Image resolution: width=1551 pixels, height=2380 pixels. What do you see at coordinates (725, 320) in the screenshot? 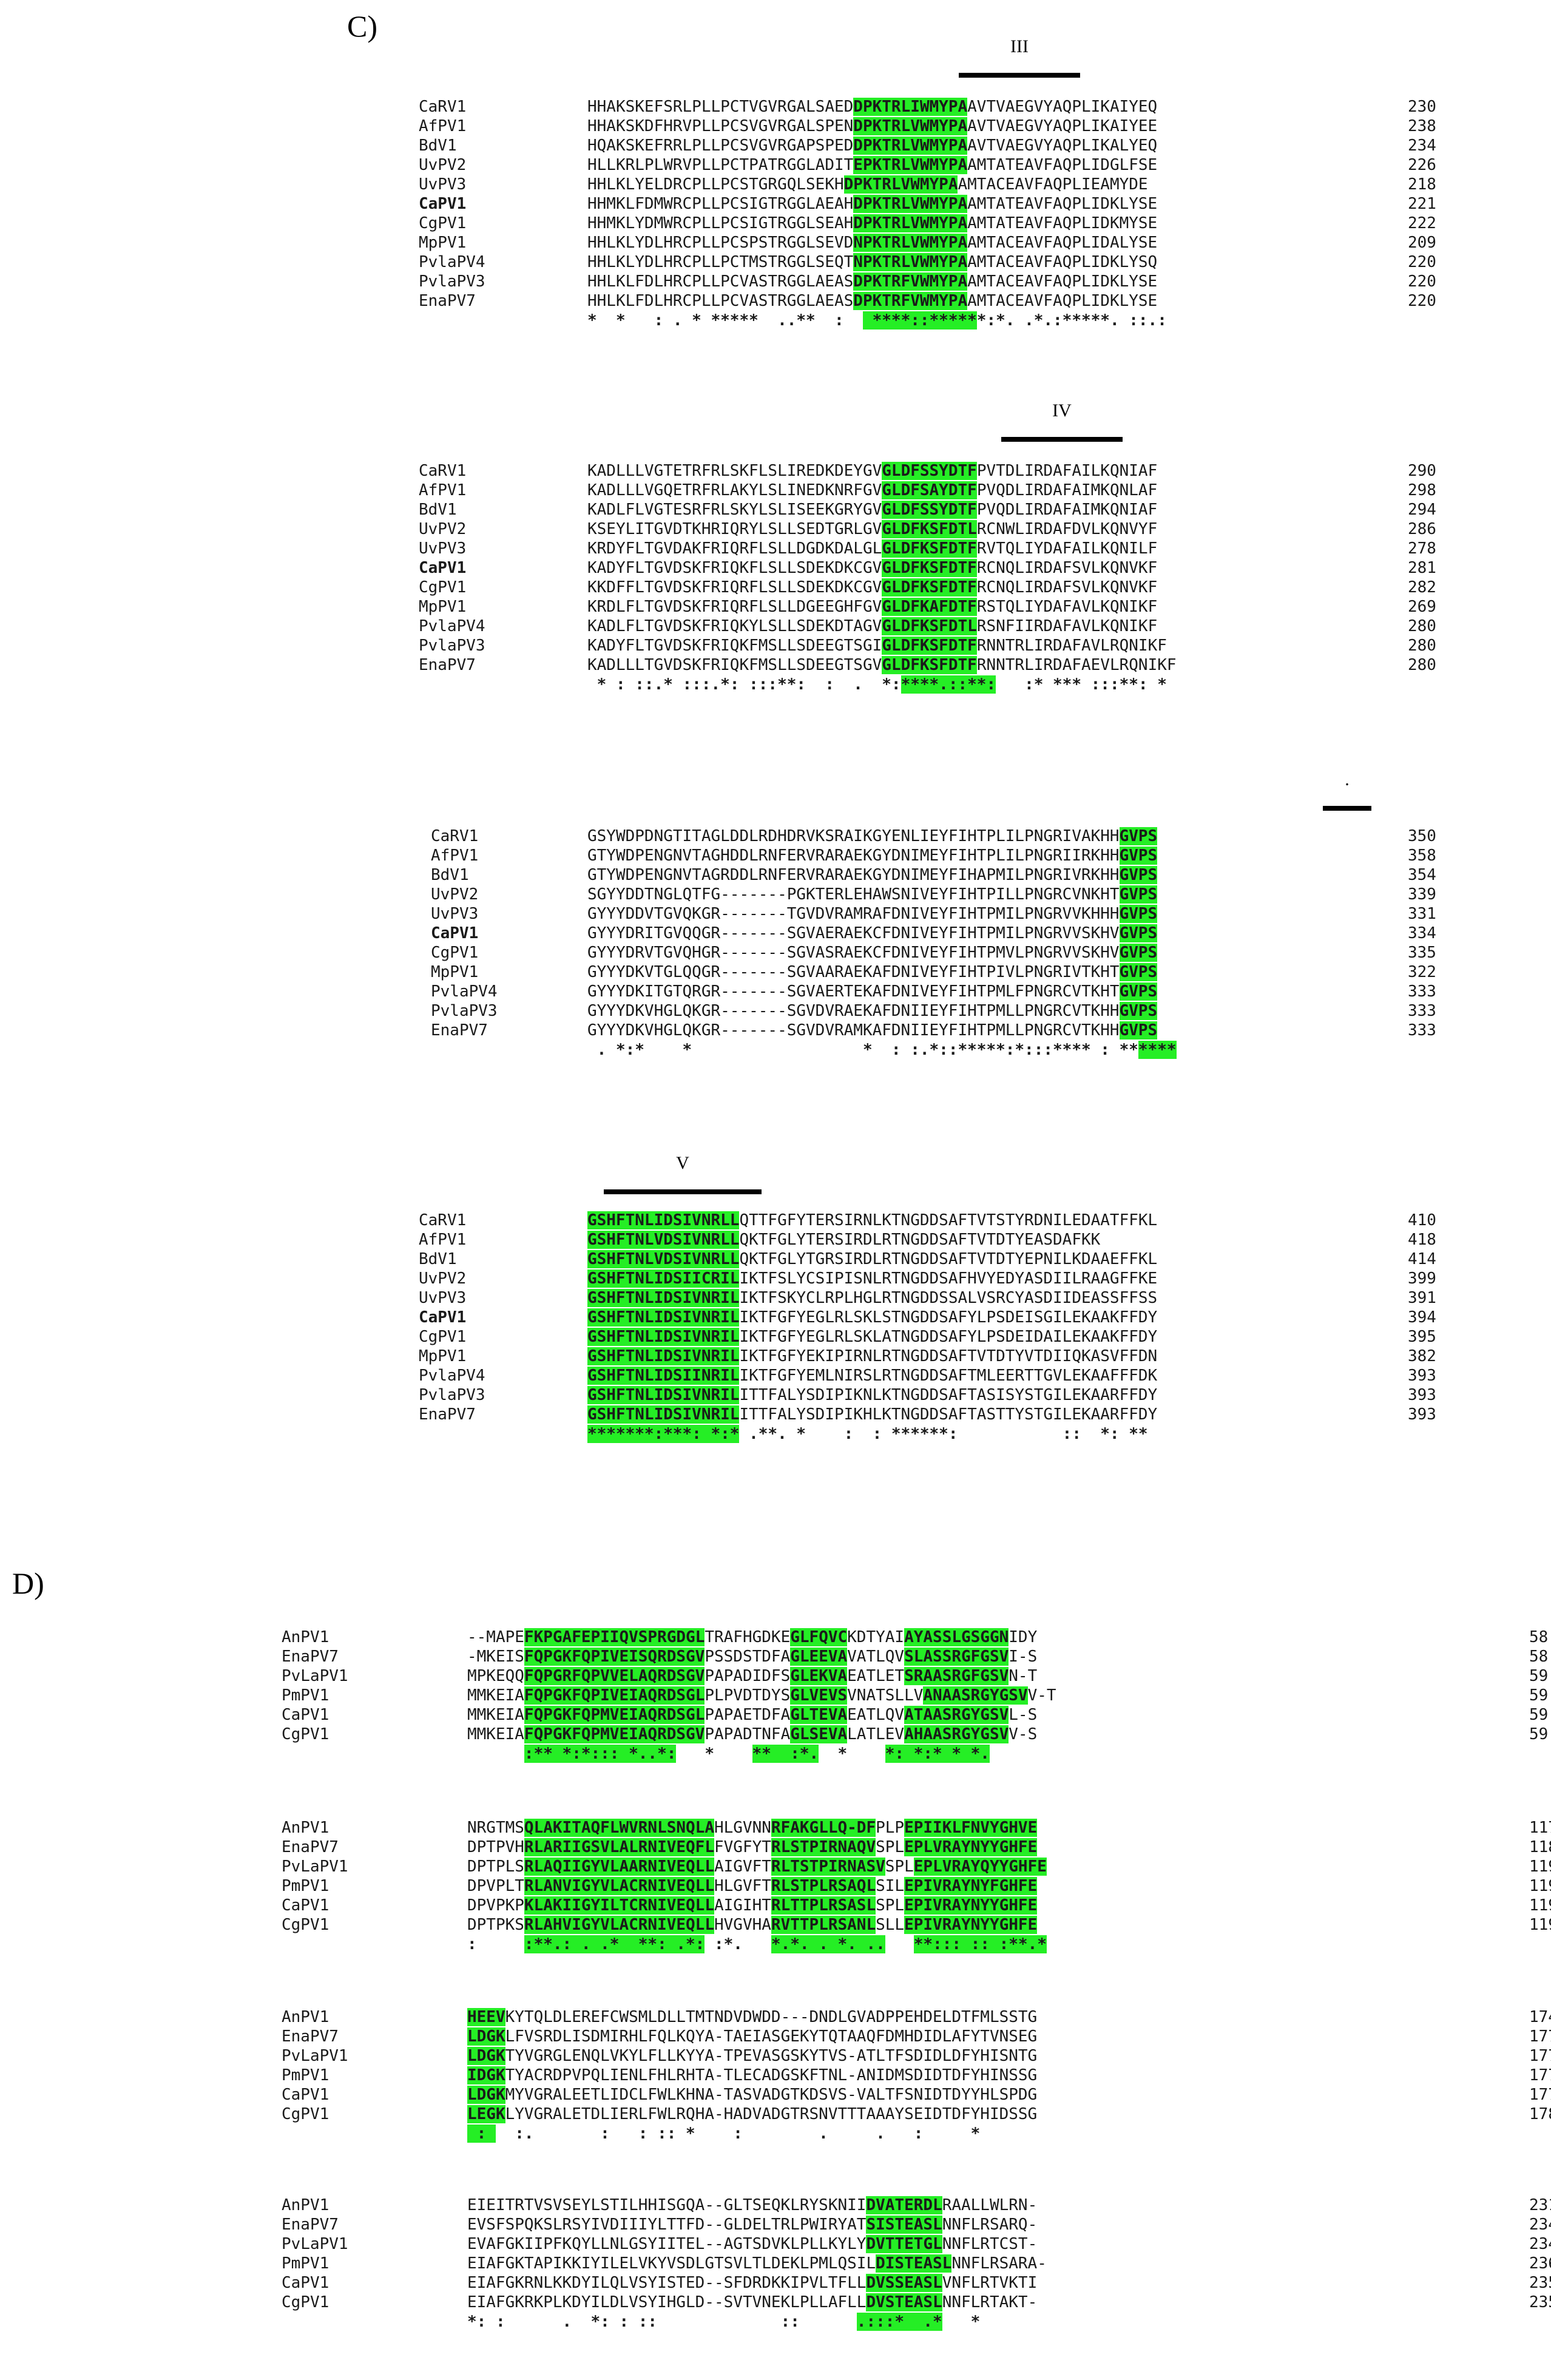
I see `consensus-segment: * * : . * ***** ..** :` at bounding box center [725, 320].